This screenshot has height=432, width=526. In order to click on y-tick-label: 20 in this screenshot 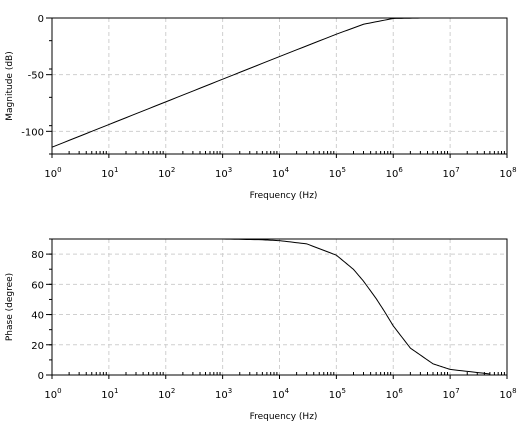, I will do `click(37, 346)`.